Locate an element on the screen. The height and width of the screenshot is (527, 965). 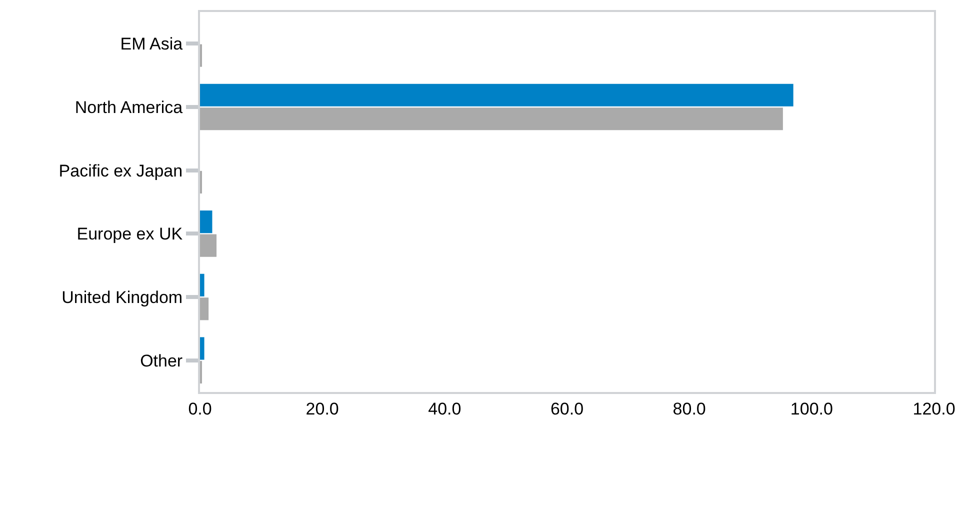
x-tick-label: 80.0 is located at coordinates (689, 408).